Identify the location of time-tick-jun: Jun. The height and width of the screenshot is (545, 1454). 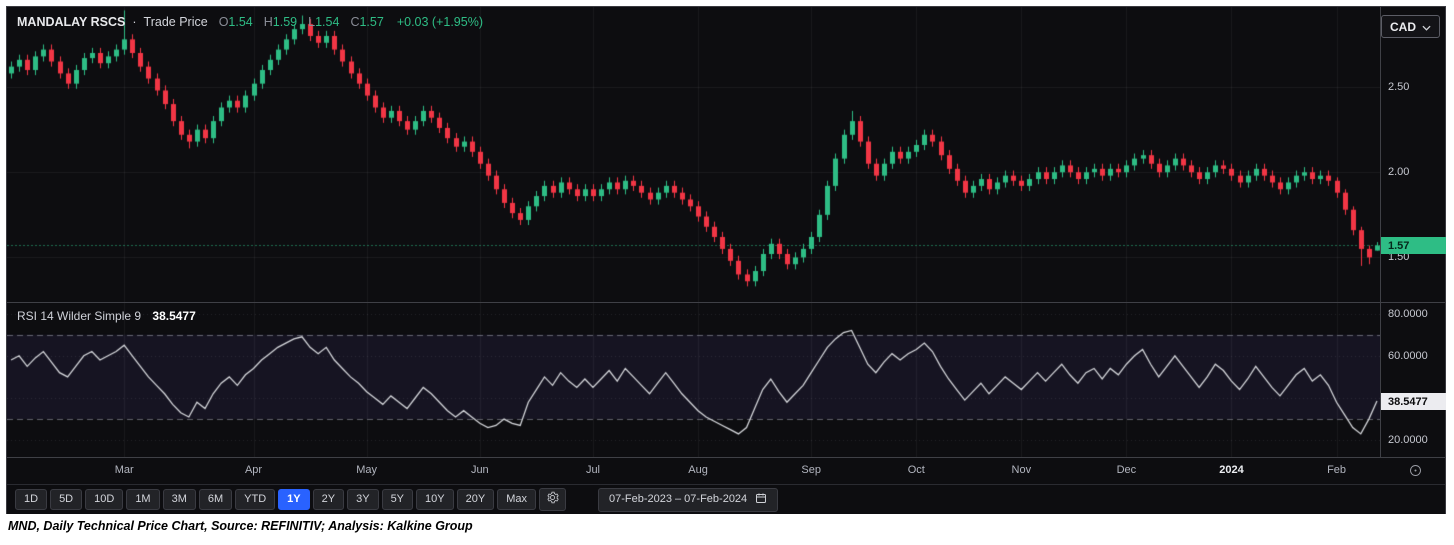
(479, 470).